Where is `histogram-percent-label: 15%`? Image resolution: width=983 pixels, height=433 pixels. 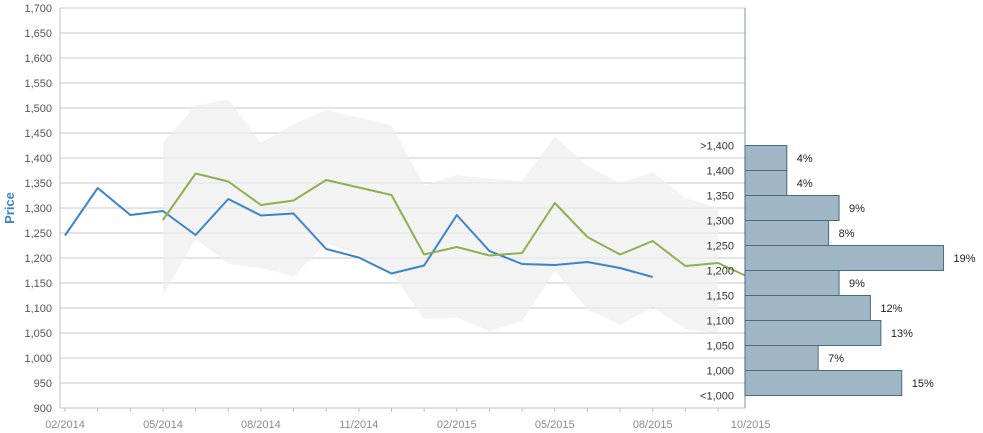 histogram-percent-label: 15% is located at coordinates (923, 384).